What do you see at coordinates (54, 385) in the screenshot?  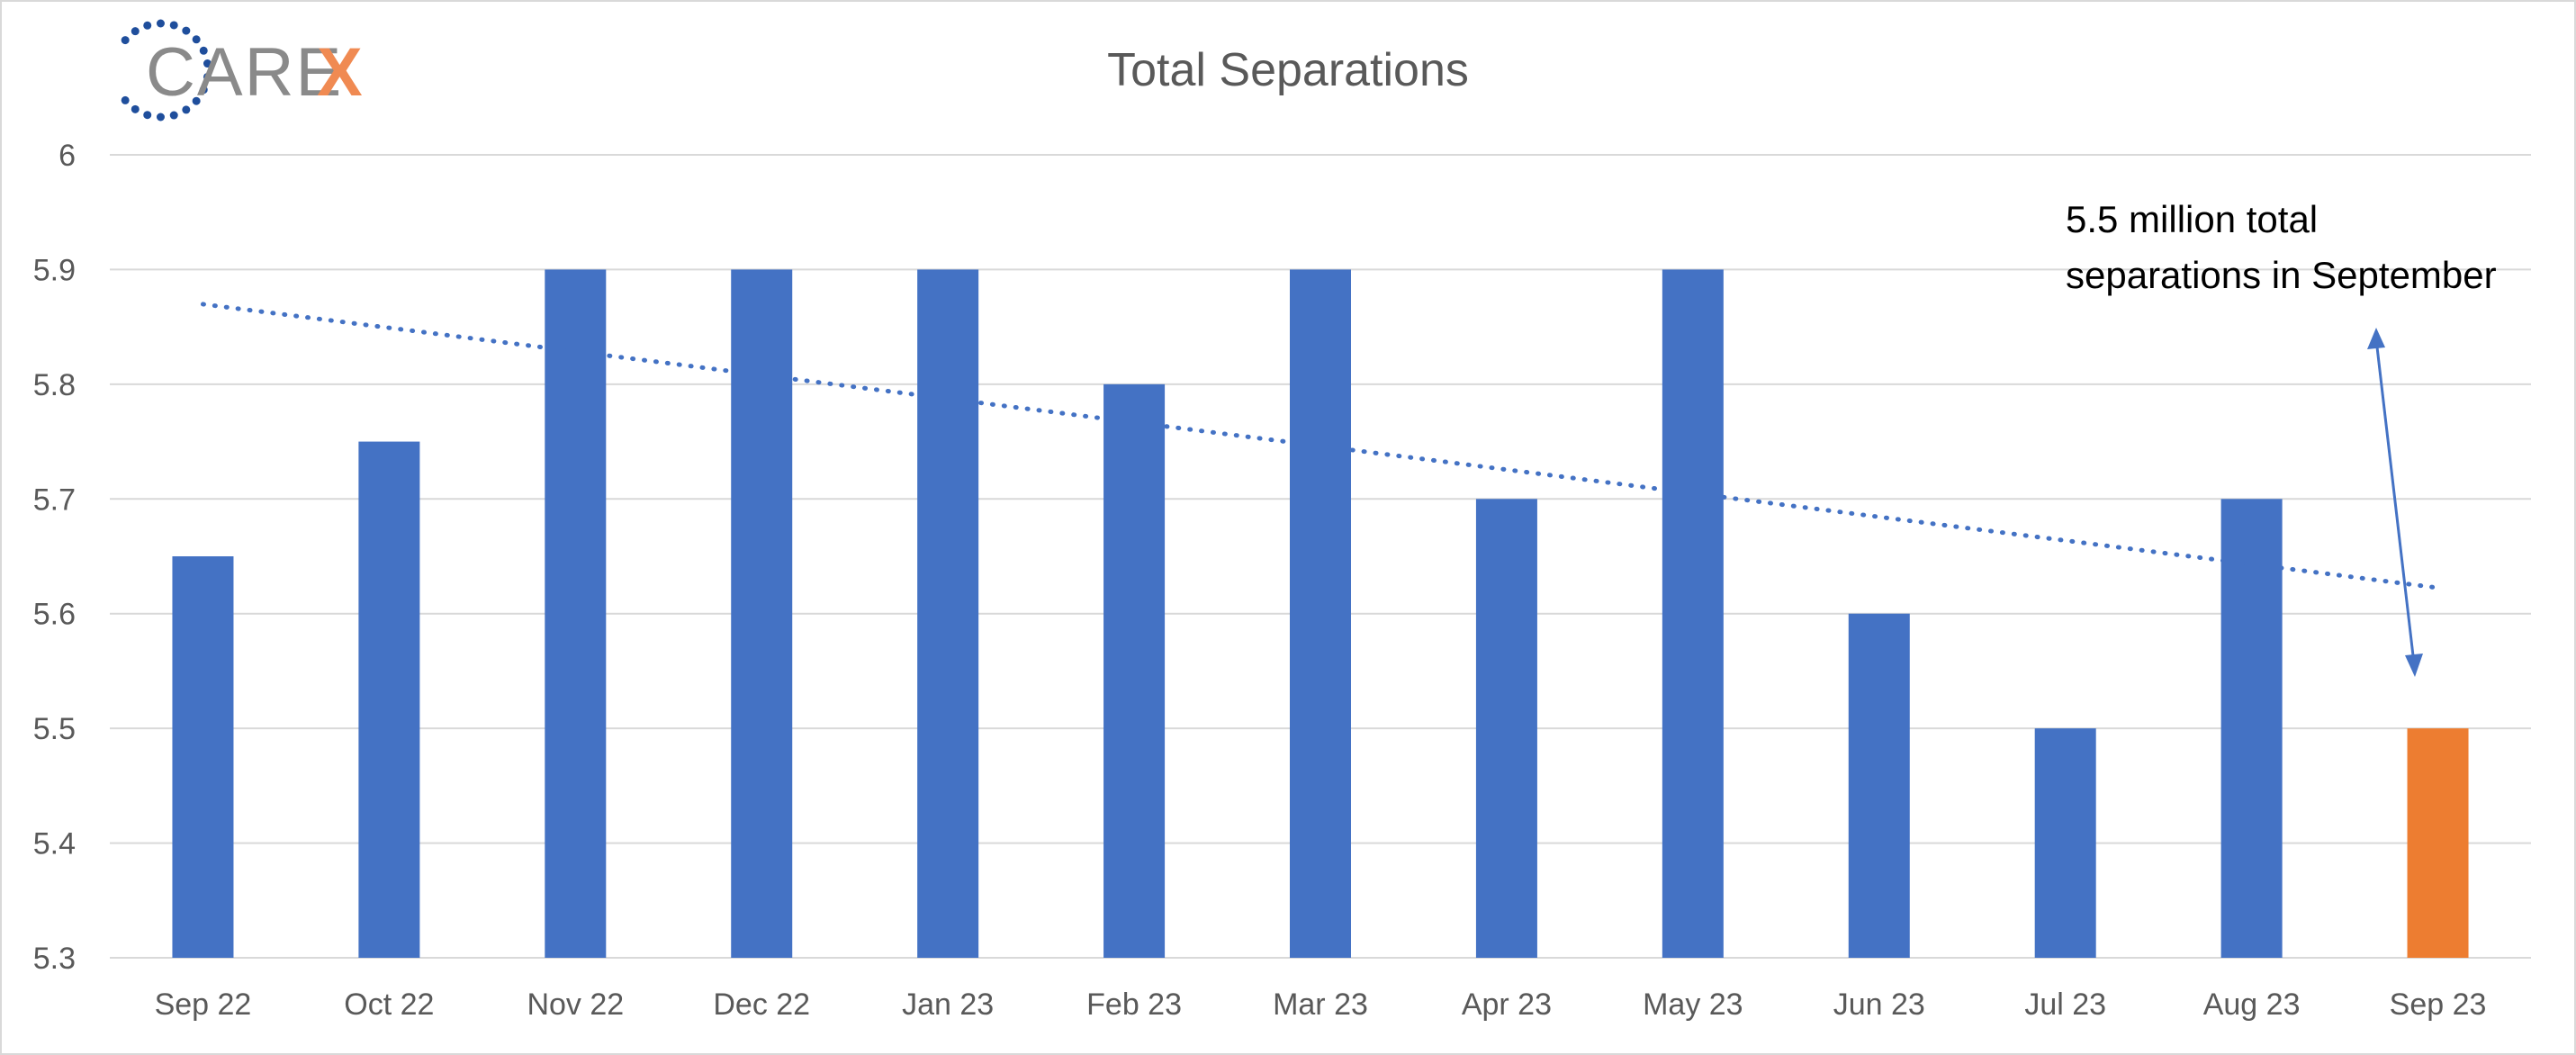 I see `y-tick-label: 5.8` at bounding box center [54, 385].